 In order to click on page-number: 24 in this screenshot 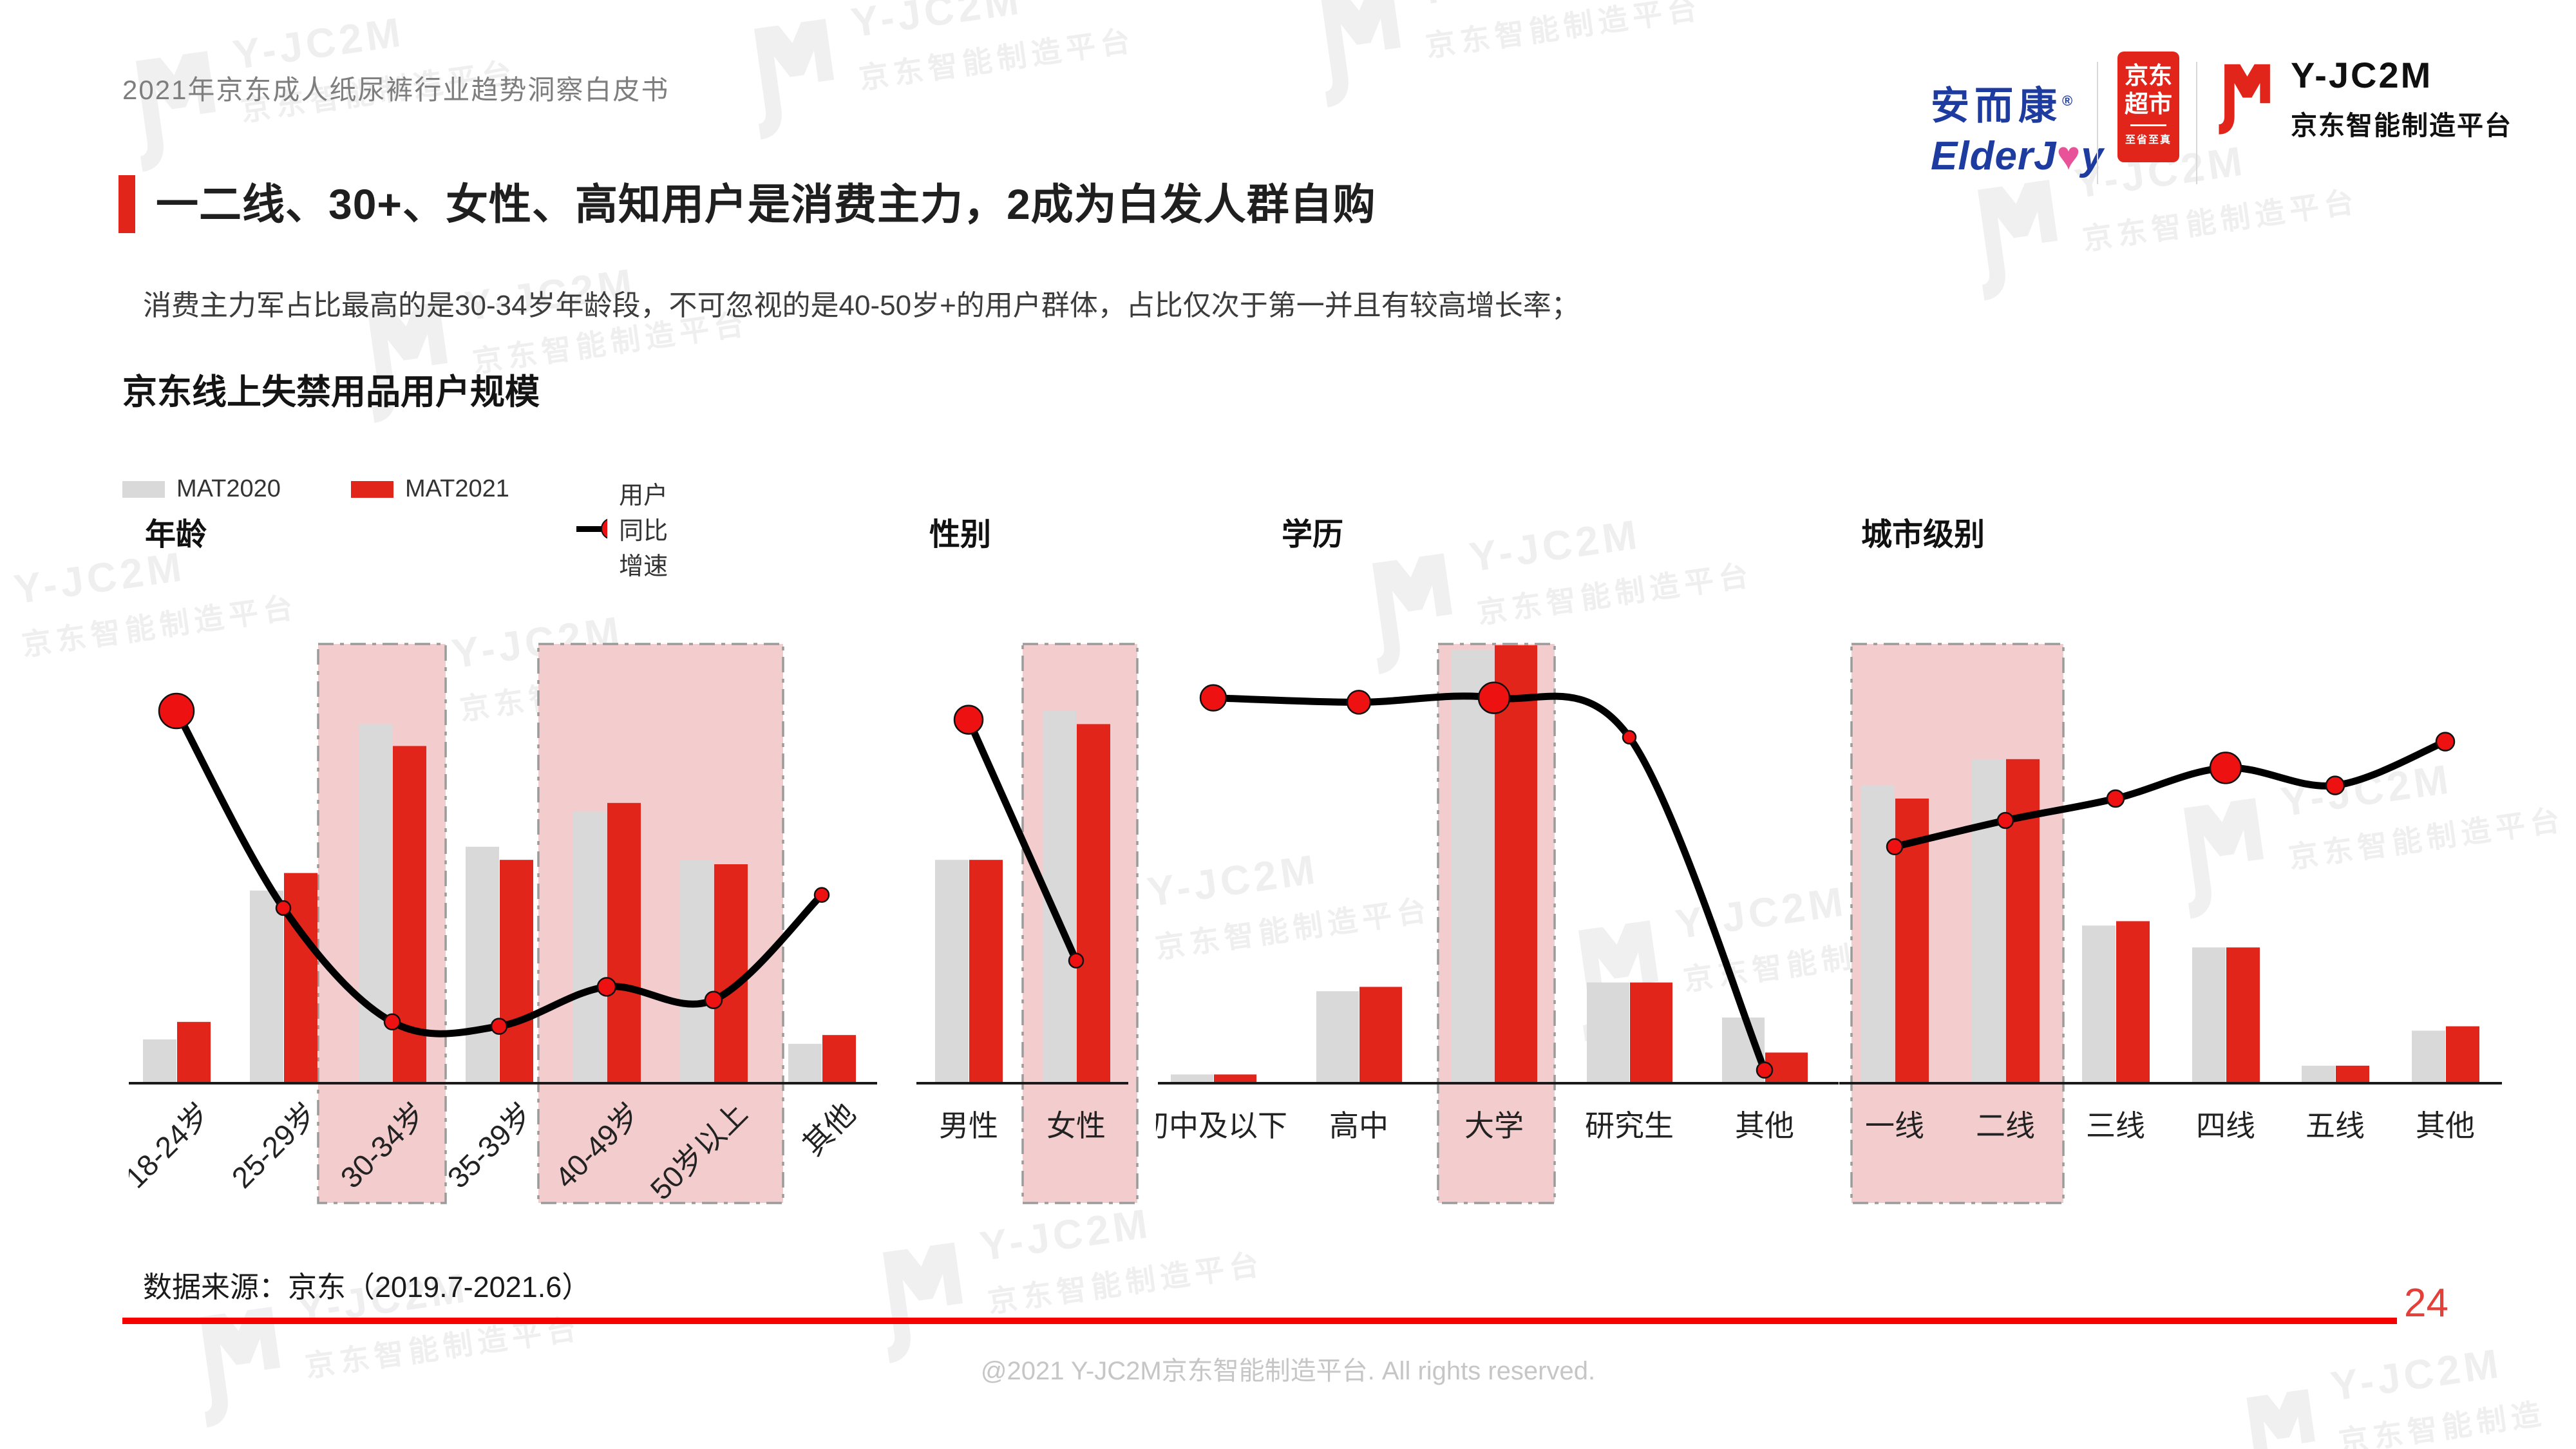, I will do `click(2426, 1303)`.